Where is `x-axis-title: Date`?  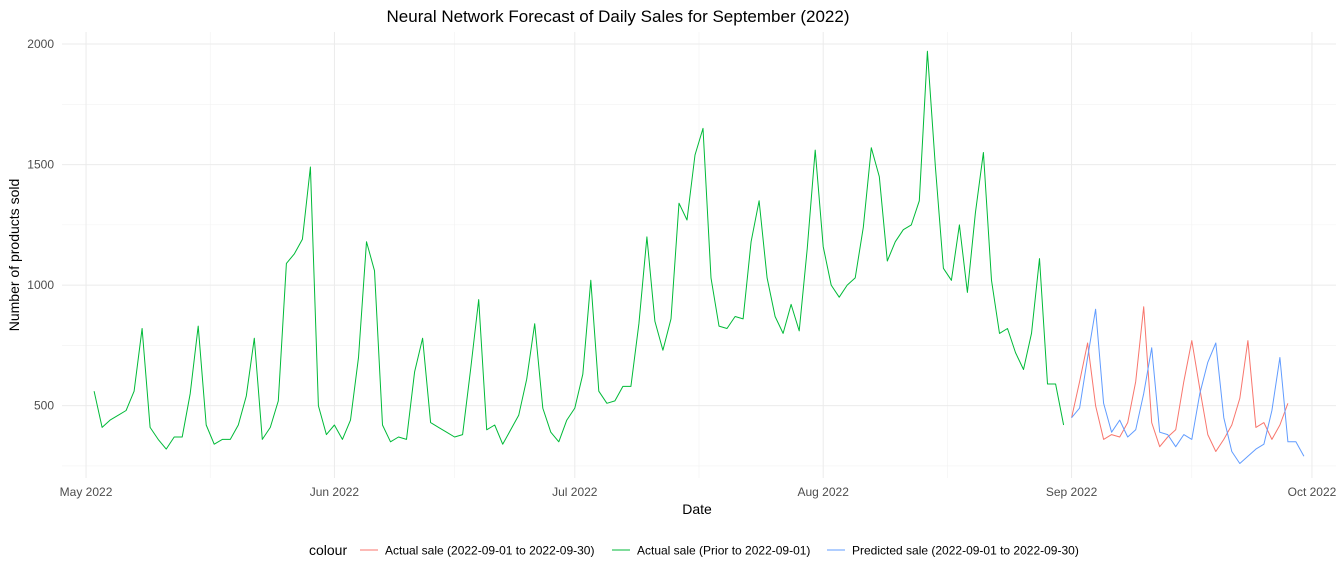
x-axis-title: Date is located at coordinates (697, 509).